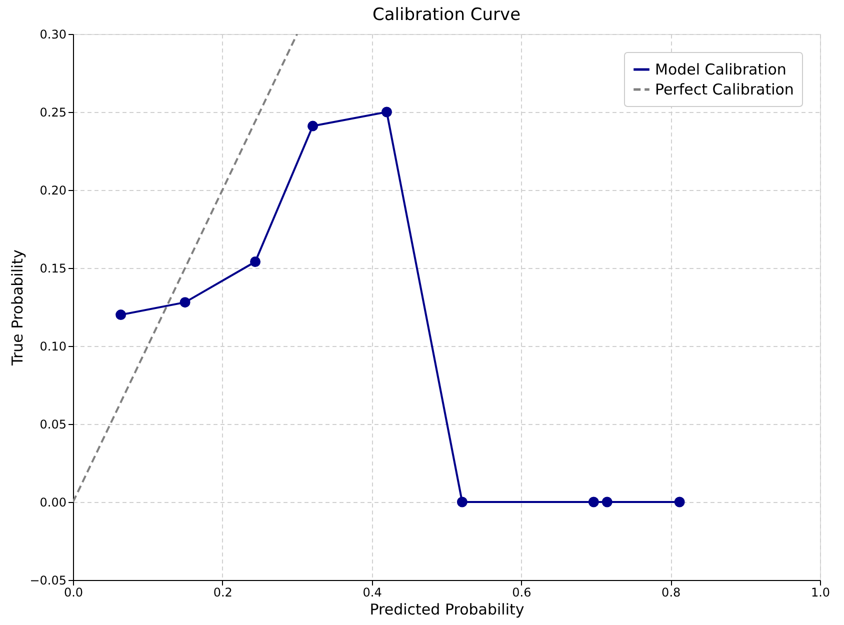  I want to click on chart-title: Calibration Curve, so click(446, 15).